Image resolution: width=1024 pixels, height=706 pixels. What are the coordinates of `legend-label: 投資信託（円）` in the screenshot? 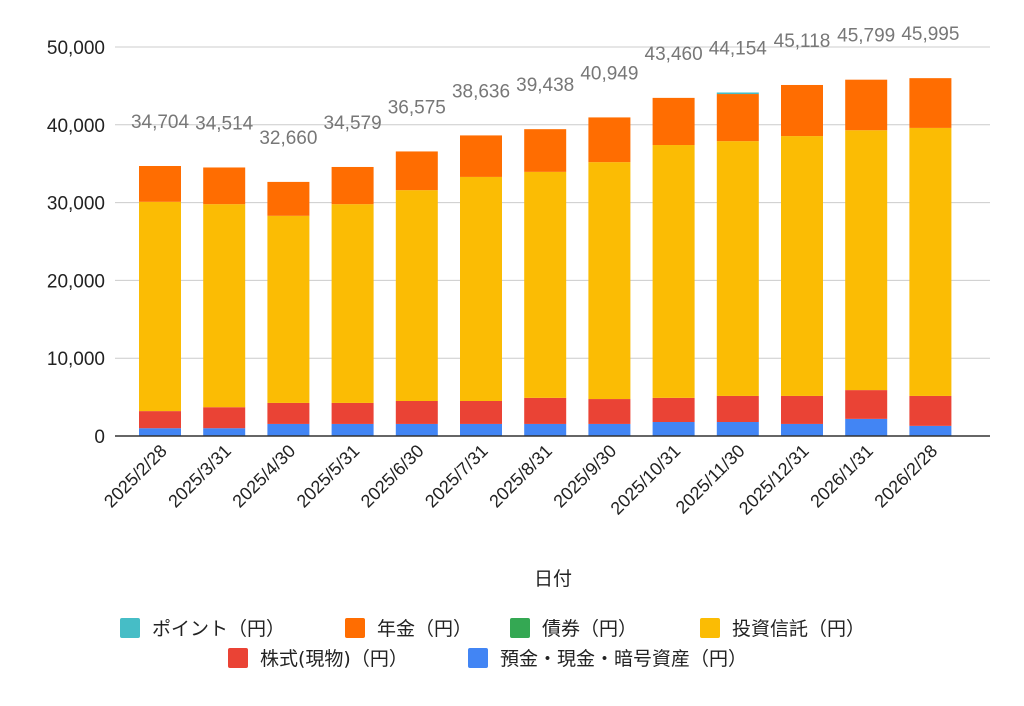 It's located at (798, 629).